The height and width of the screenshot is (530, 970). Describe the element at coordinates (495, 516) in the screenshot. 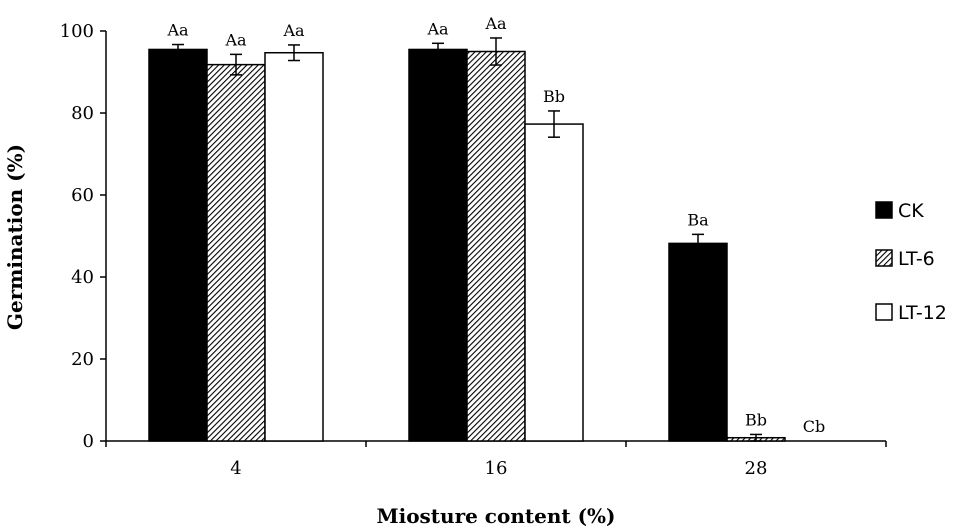

I see `x-axis-title: Miosture content (%)` at that location.